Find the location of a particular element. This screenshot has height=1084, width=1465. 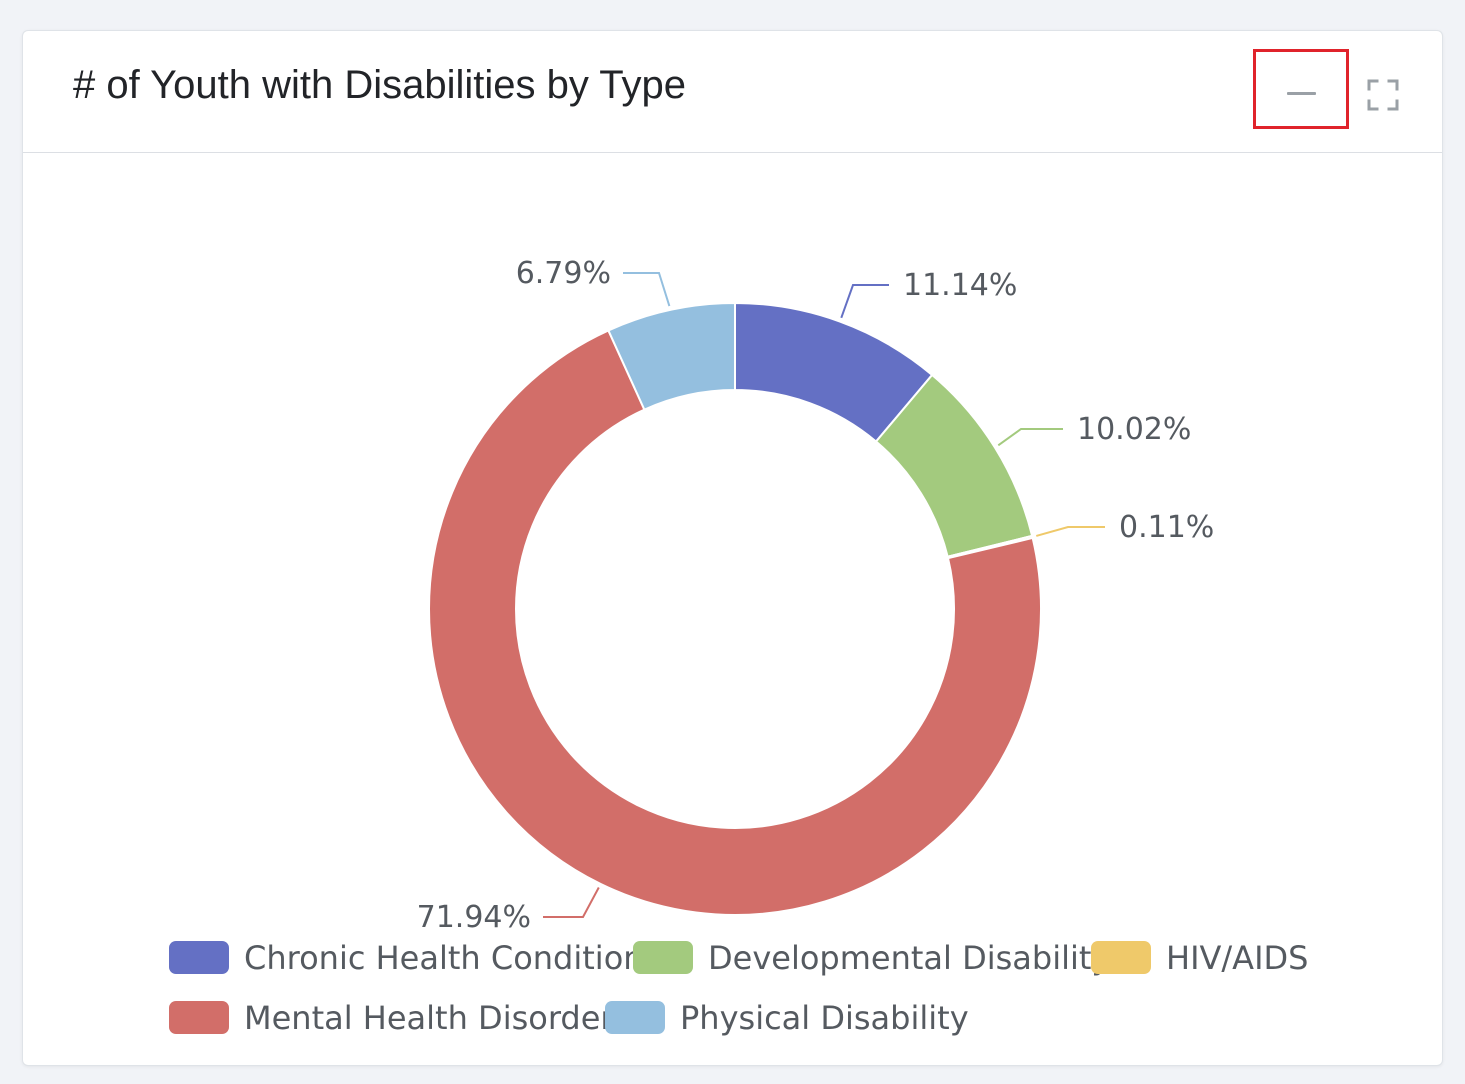

card-title: # of Youth with Disabilities by Type is located at coordinates (379, 85).